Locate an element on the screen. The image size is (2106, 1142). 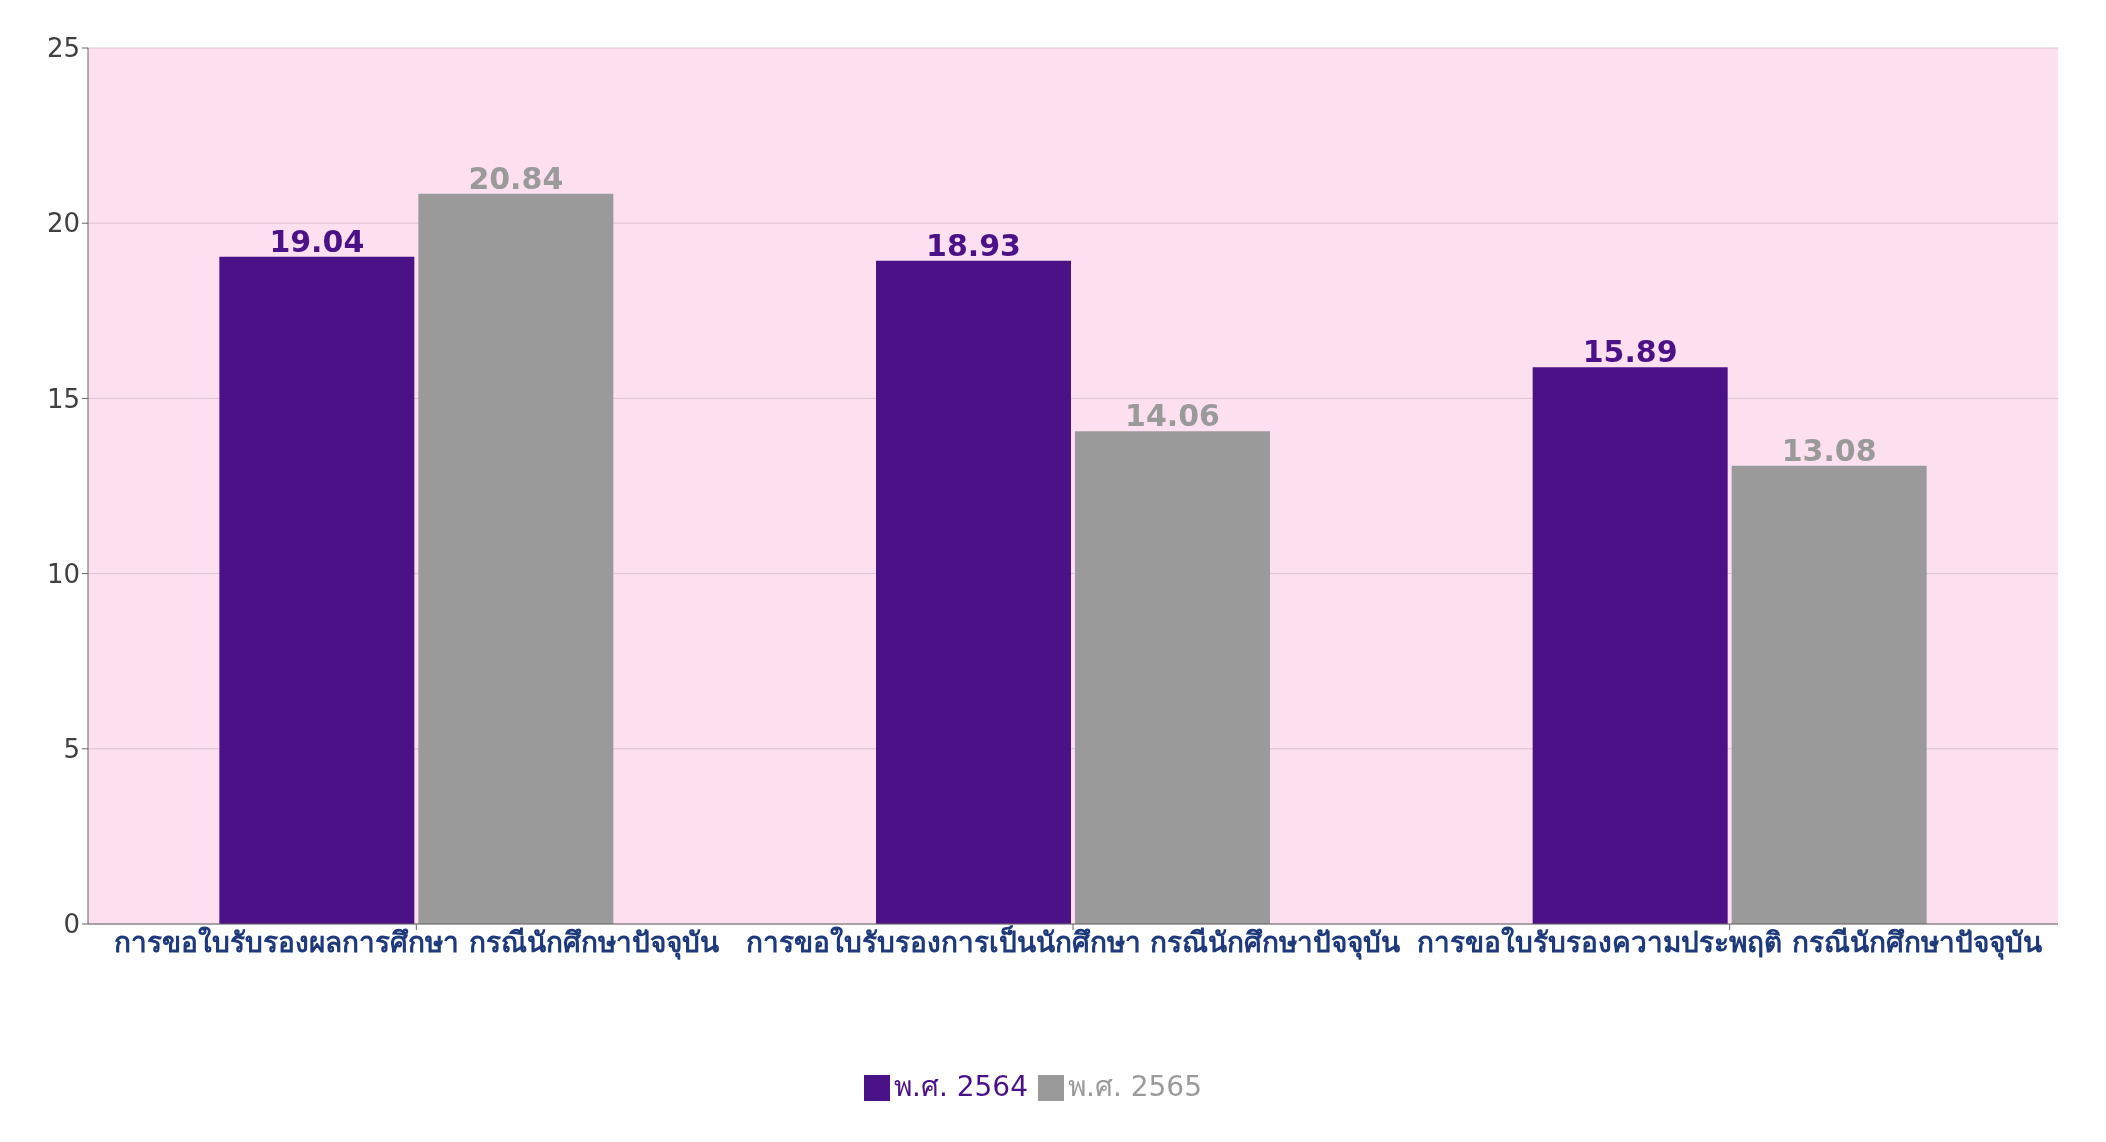
legend-label: พ.ศ. 2565 is located at coordinates (1135, 1086).